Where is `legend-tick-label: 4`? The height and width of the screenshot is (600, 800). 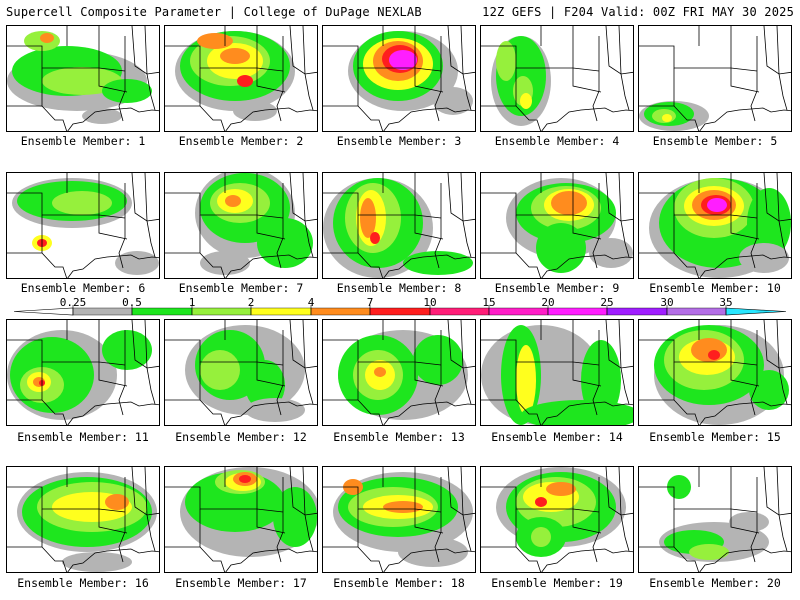 legend-tick-label: 4 is located at coordinates (311, 302).